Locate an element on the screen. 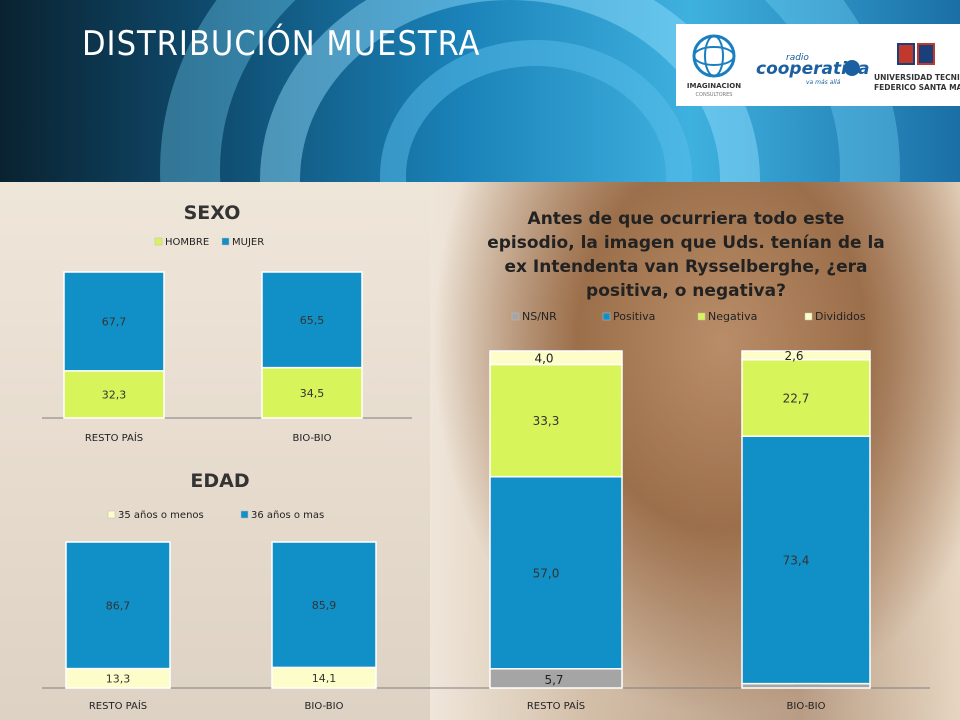 This screenshot has height=720, width=960. legend-label: MUJER is located at coordinates (248, 242).